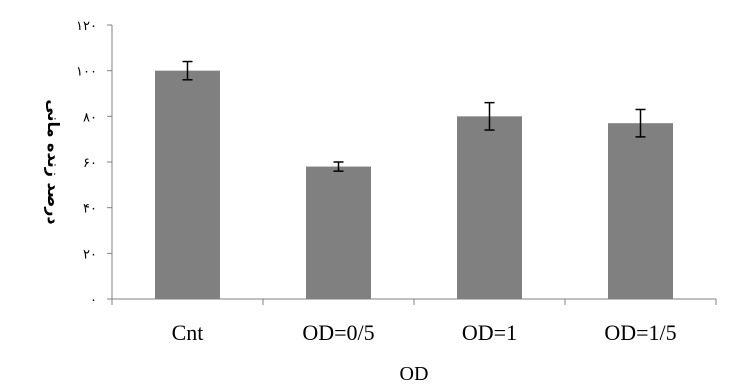  What do you see at coordinates (414, 322) in the screenshot?
I see `x-axis-ticks: Cnt OD=0/5 OD=1 OD=1/5` at bounding box center [414, 322].